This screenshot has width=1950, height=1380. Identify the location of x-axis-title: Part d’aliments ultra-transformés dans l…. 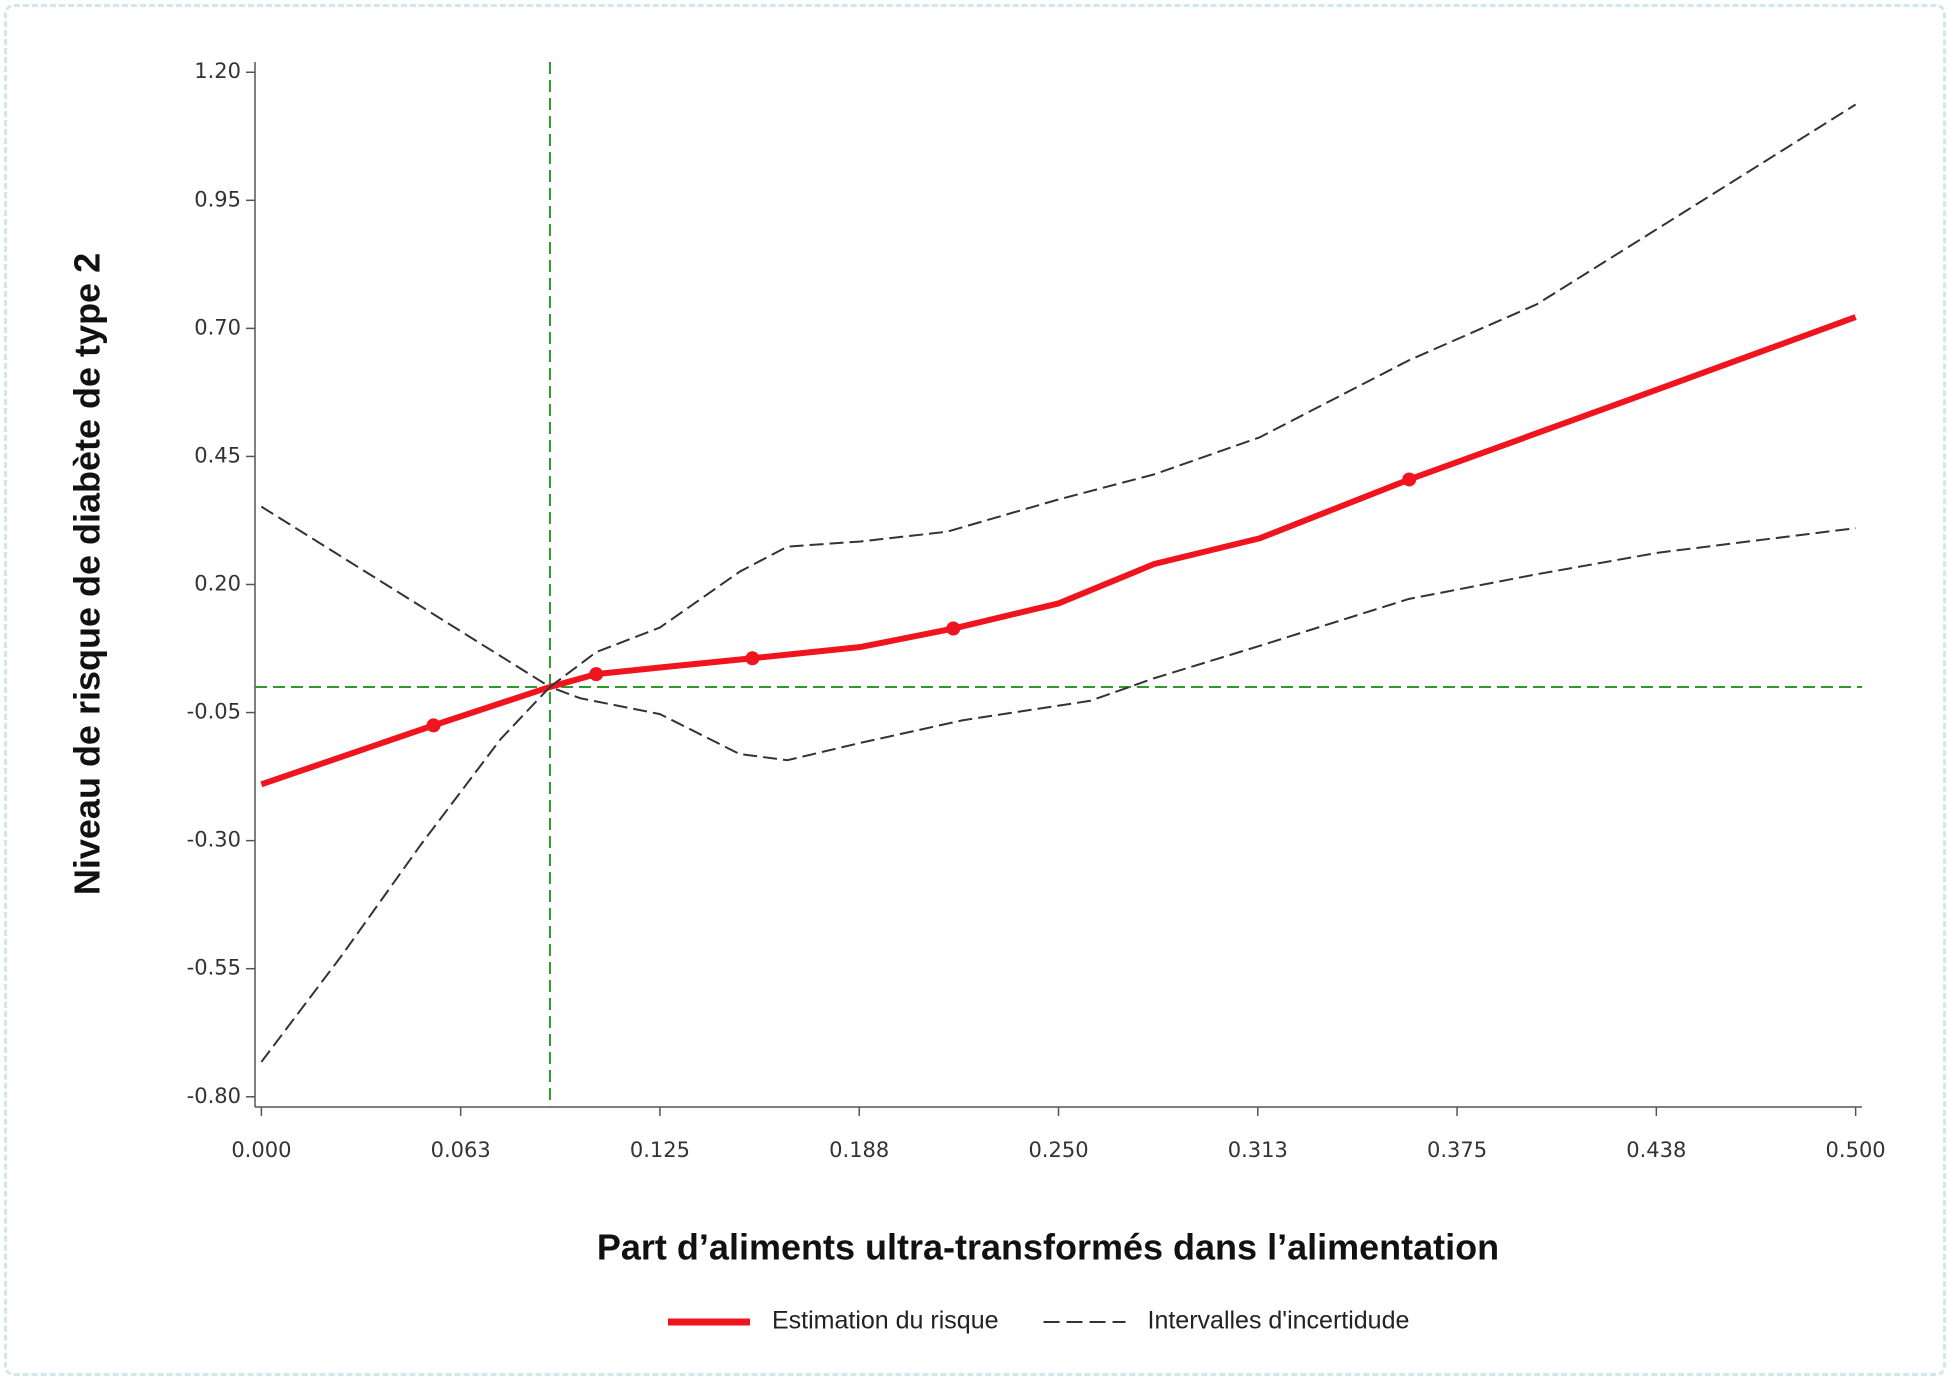
(1048, 1247).